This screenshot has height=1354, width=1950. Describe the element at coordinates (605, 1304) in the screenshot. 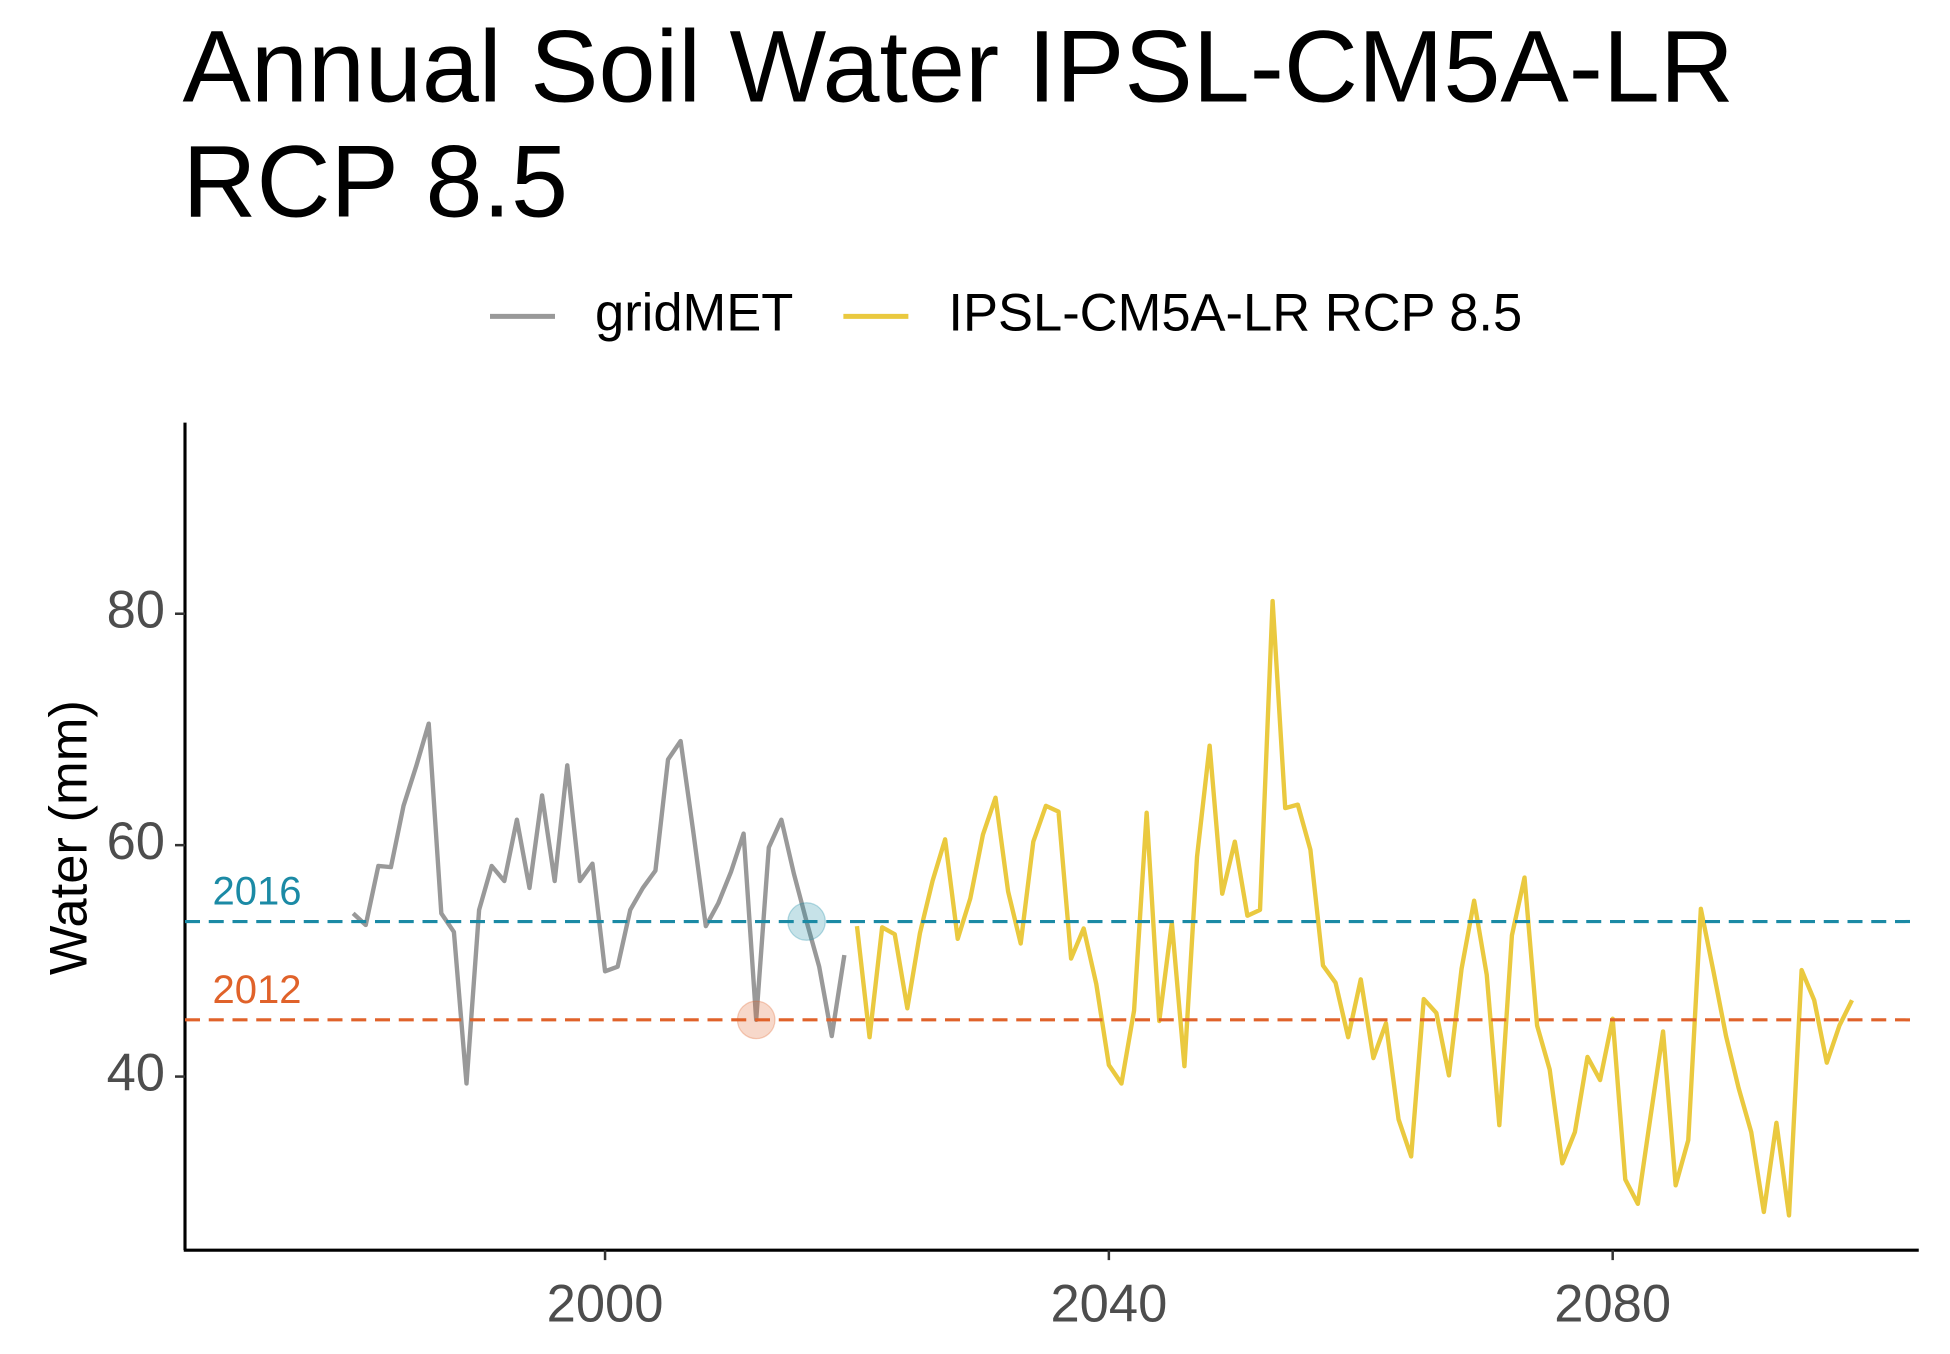

I see `x-tick-label: 2000` at that location.